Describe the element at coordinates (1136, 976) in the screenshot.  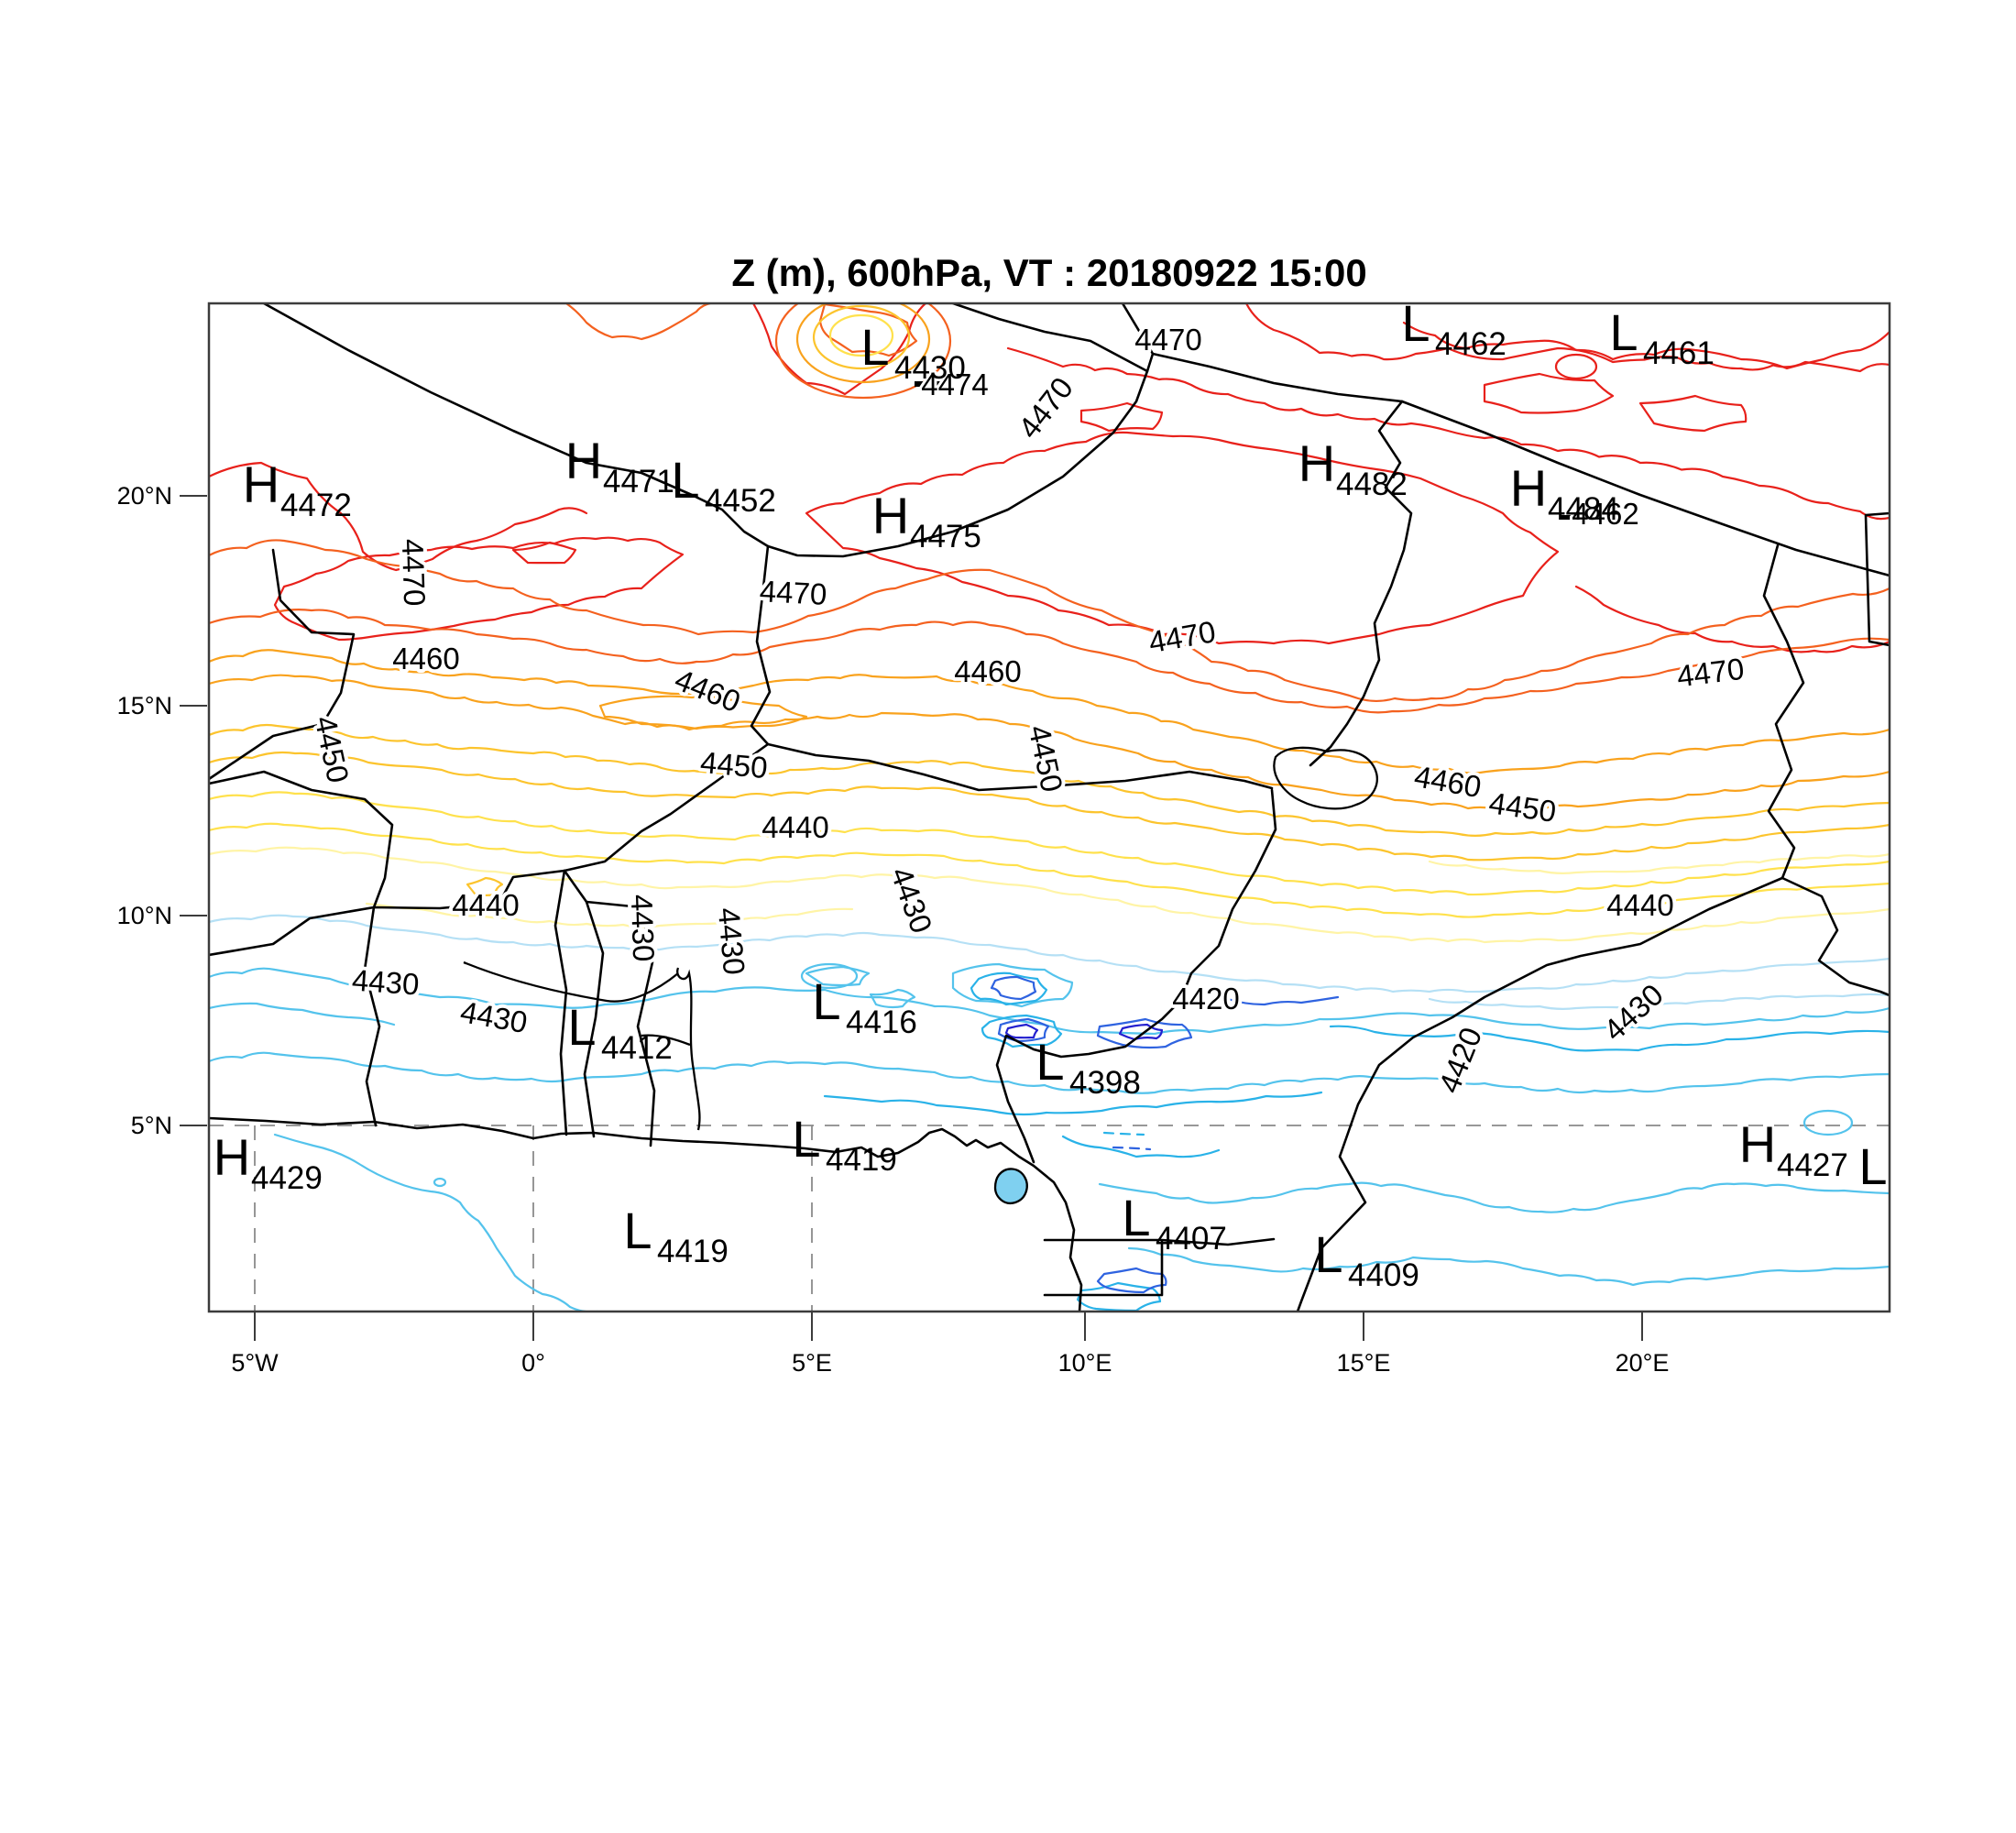
I see `border-cameroon-nigeria` at that location.